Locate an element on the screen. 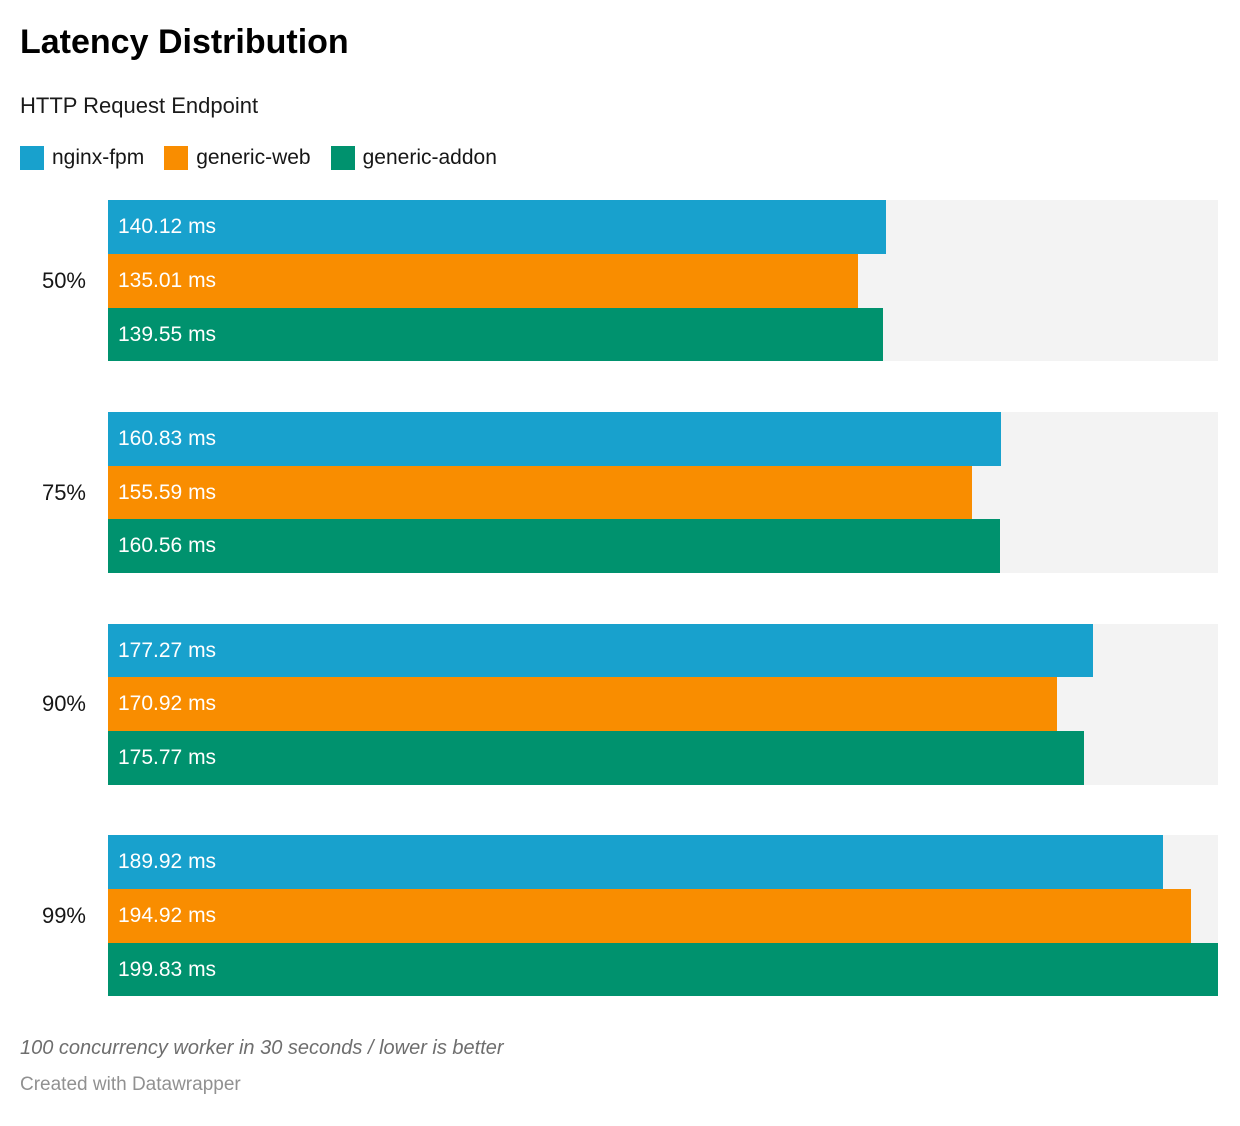  legend-item-nginx-fpm: nginx-fpm is located at coordinates (82, 158).